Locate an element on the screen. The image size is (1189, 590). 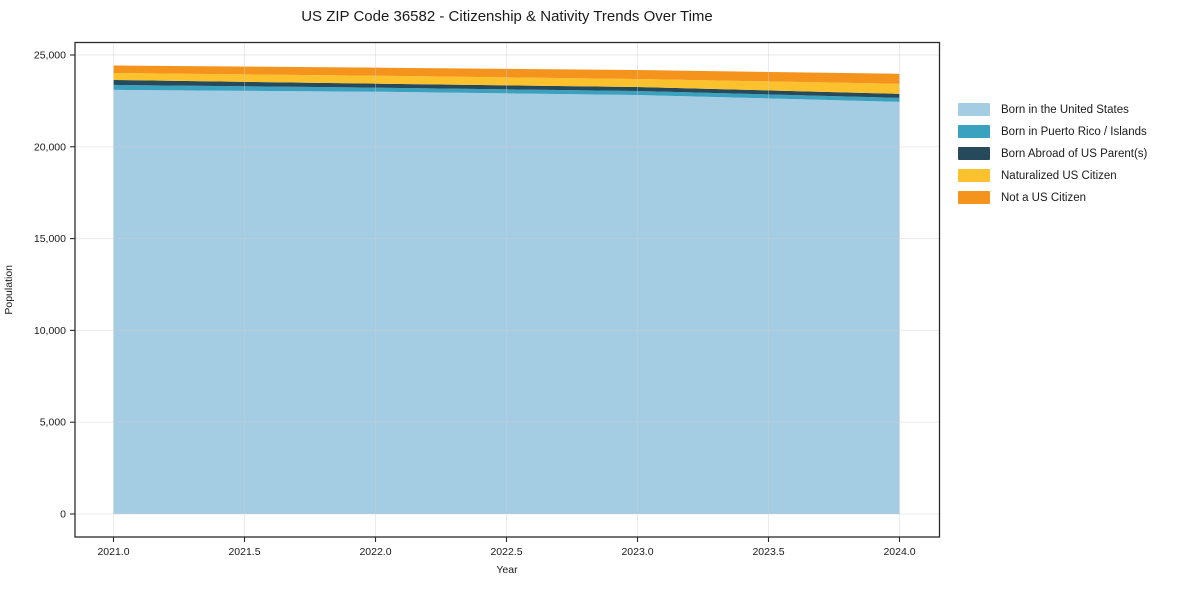
legend-item: Born in Puerto Rico / Islands is located at coordinates (1052, 131).